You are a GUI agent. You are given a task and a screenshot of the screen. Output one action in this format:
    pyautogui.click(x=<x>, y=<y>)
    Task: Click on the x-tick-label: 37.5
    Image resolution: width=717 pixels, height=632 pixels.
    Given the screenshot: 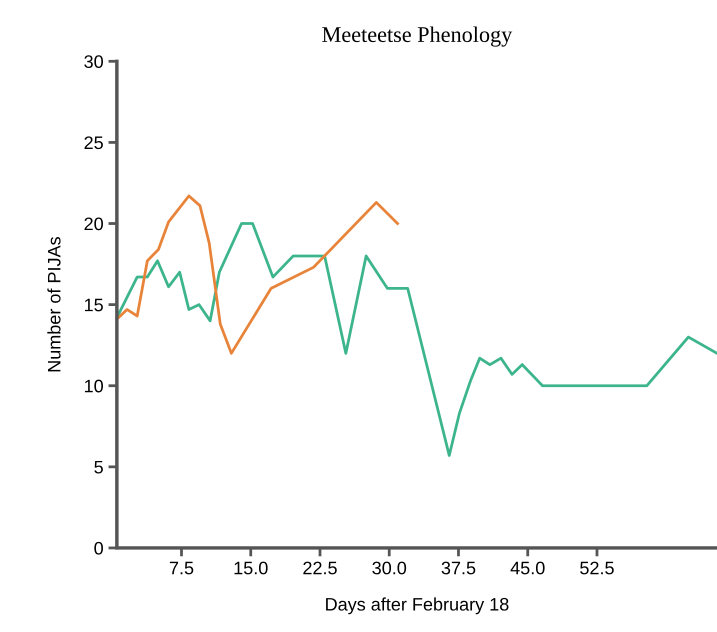 What is the action you would take?
    pyautogui.click(x=459, y=568)
    